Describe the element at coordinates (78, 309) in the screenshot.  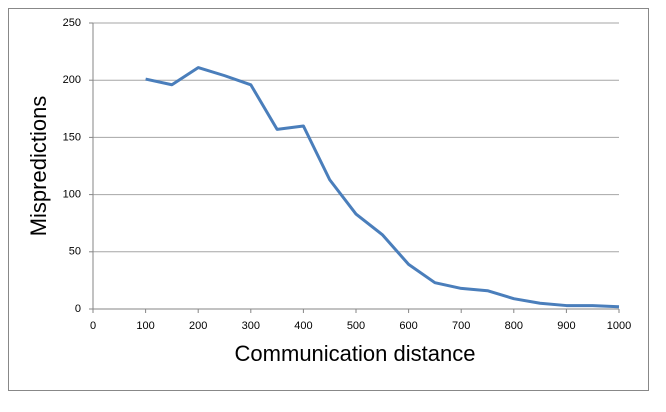
I see `y-tick-label: 0` at that location.